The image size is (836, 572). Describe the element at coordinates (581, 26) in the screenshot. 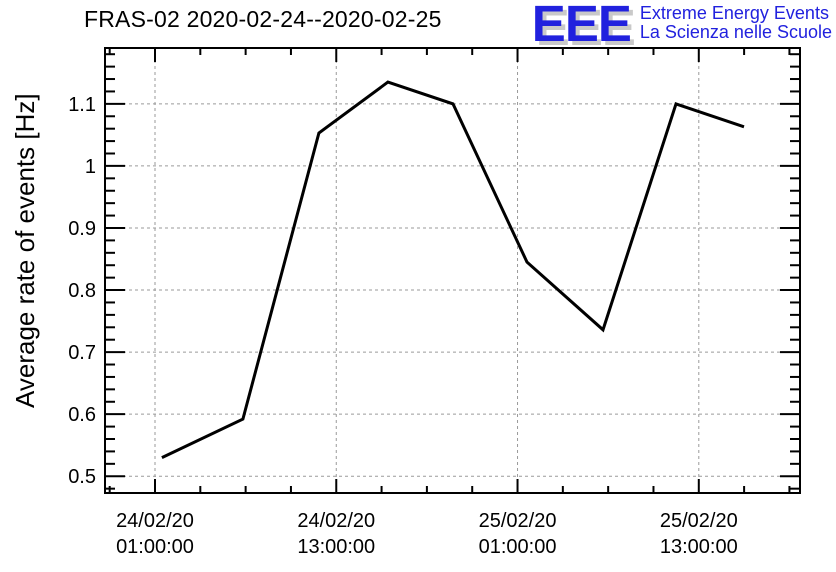

I see `eee-logo-letters: EEE` at that location.